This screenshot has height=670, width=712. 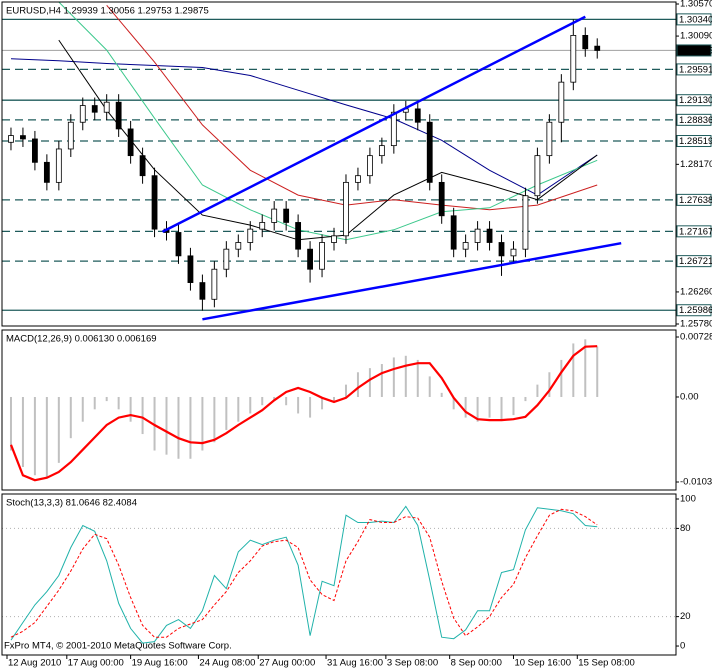 I want to click on x-tick-label: 12 Aug 2010, so click(x=34, y=663).